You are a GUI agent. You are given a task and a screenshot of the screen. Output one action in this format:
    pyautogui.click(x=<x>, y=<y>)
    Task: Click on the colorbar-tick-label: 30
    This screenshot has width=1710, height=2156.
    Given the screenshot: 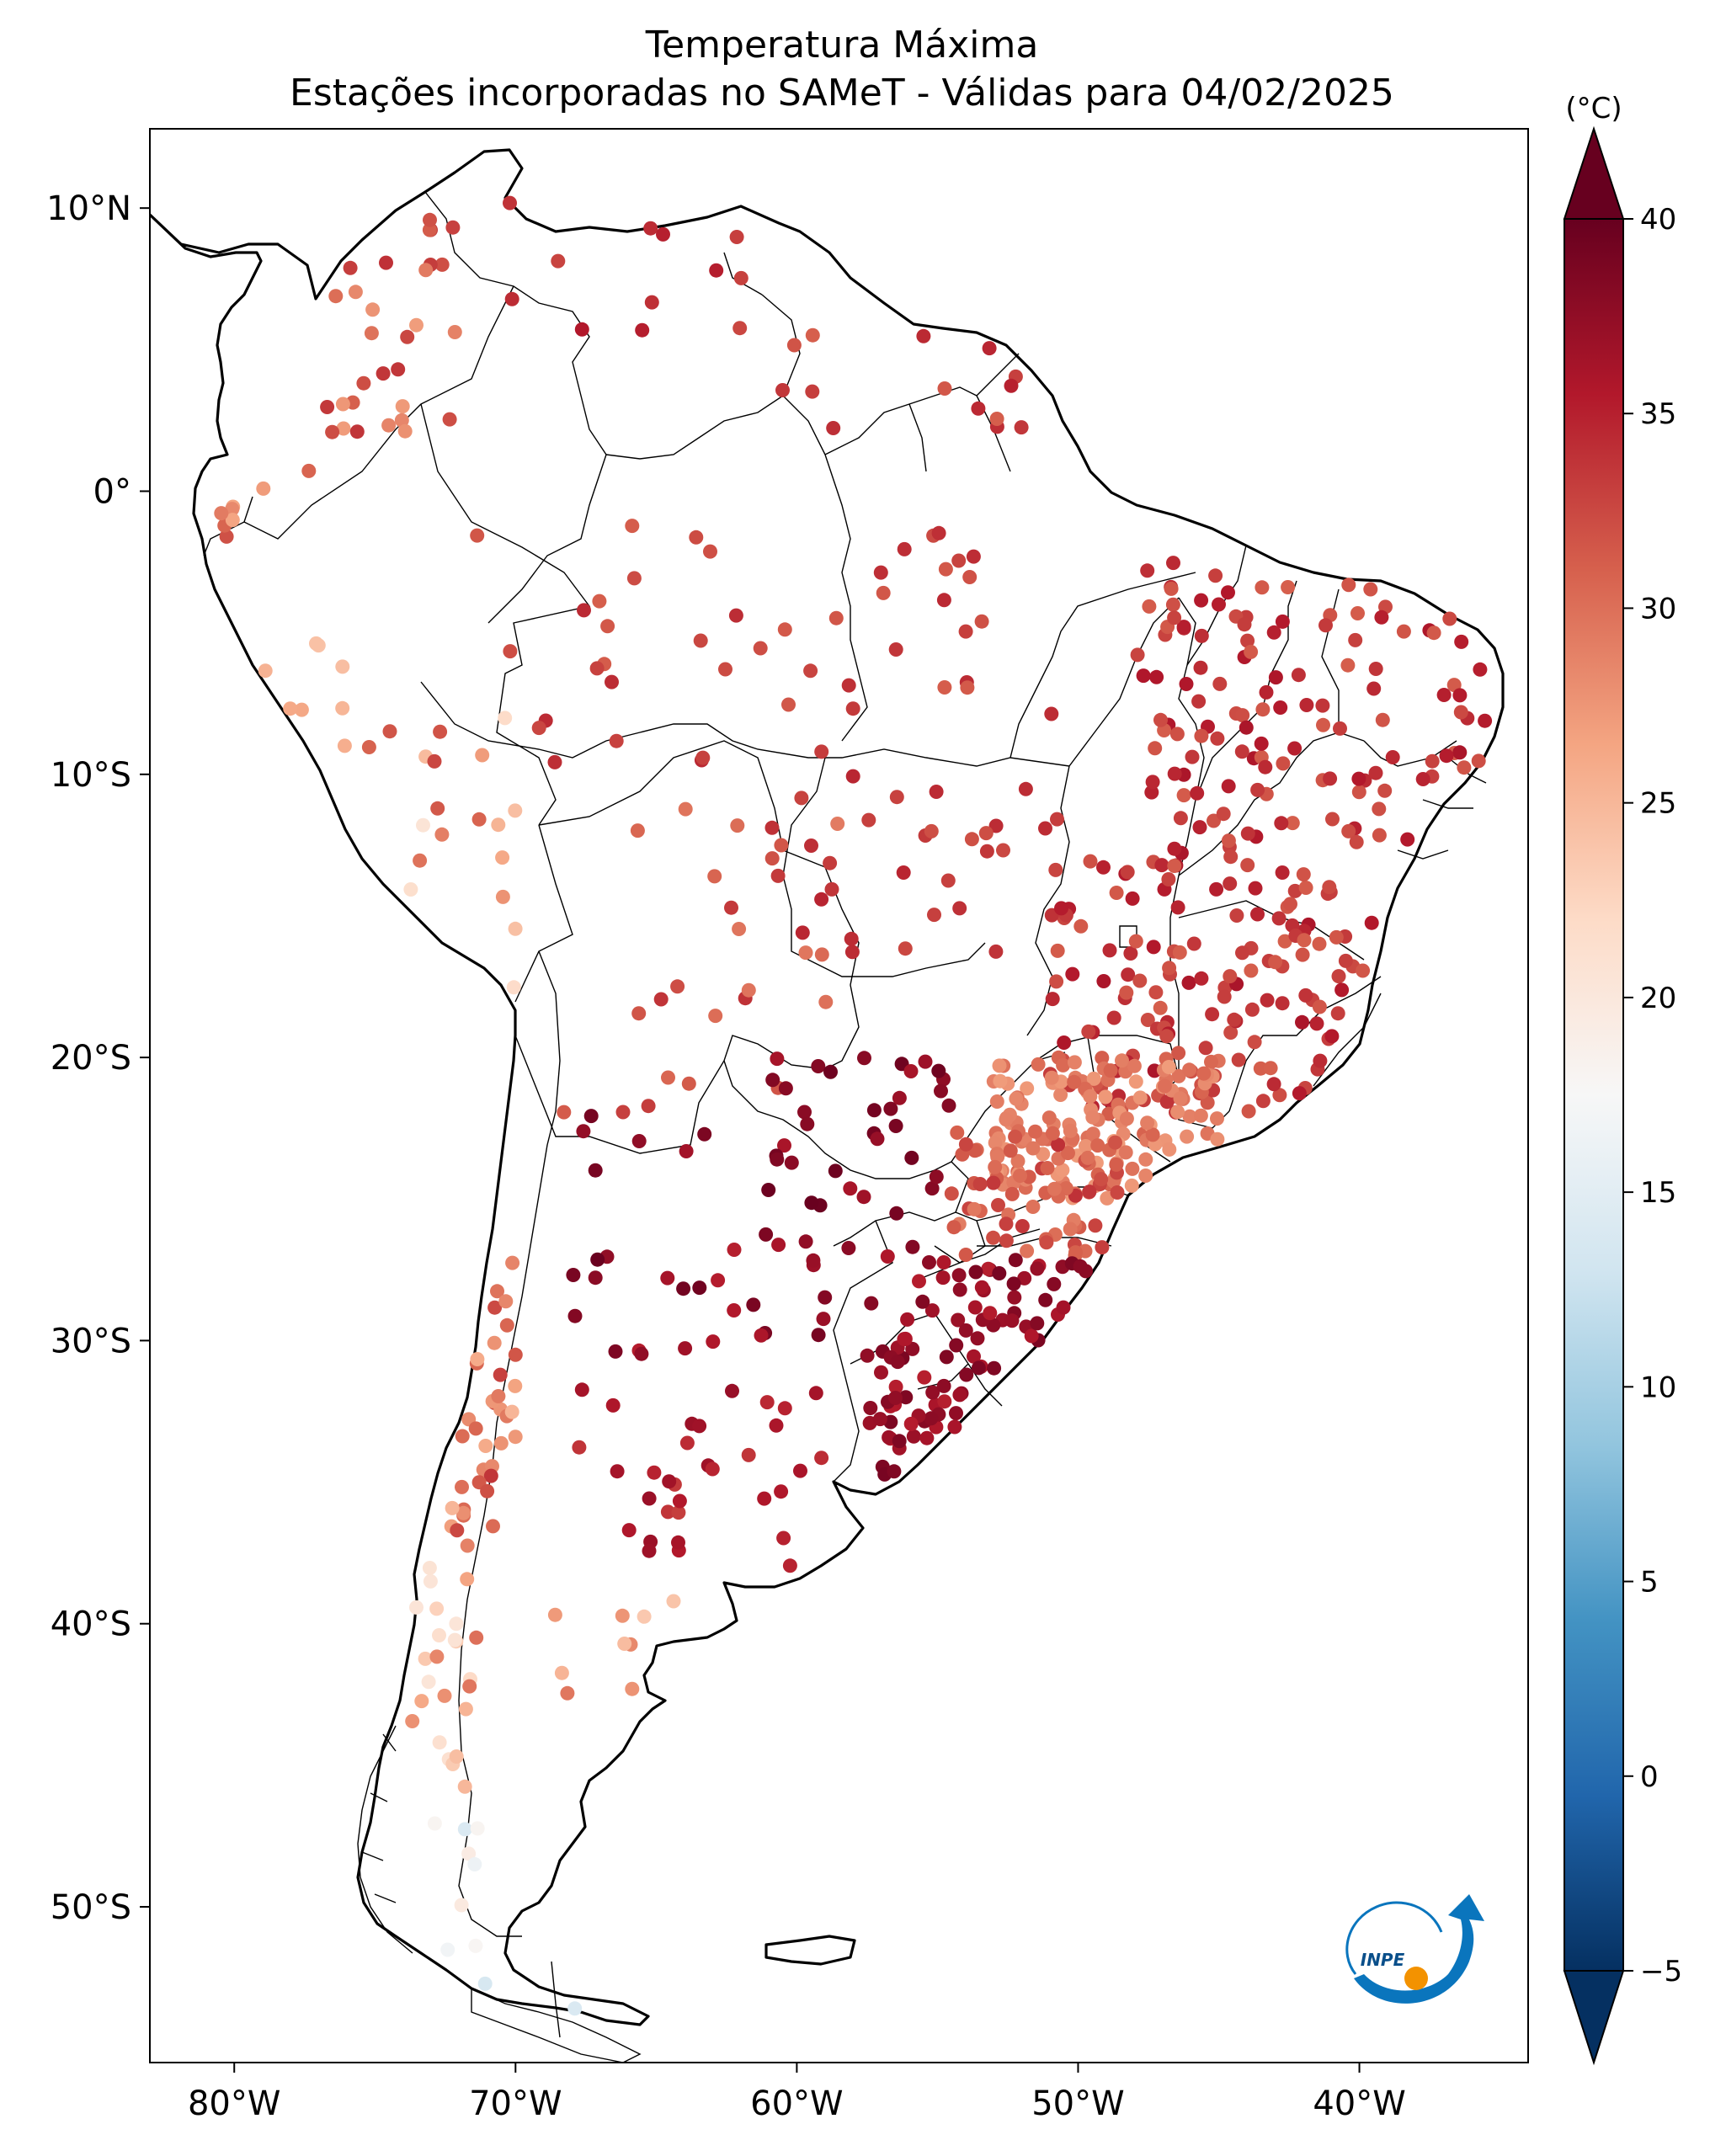 What is the action you would take?
    pyautogui.click(x=1658, y=609)
    